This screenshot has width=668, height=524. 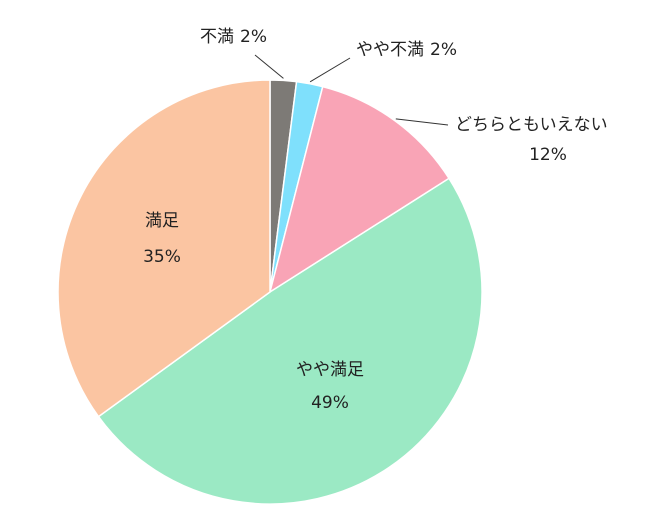 What do you see at coordinates (548, 155) in the screenshot?
I see `label-dochira-pct: 12%` at bounding box center [548, 155].